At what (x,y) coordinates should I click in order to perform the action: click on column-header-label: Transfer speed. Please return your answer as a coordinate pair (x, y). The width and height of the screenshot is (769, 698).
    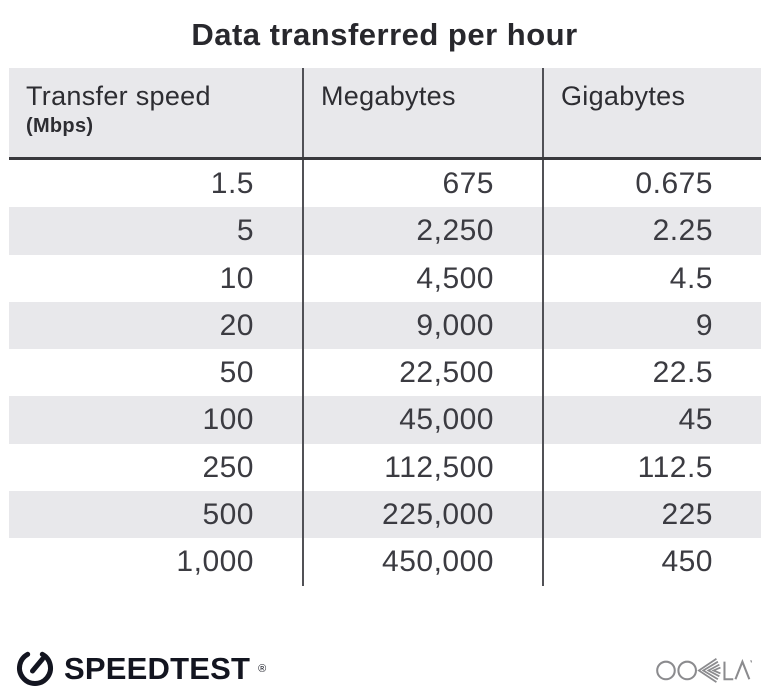
    Looking at the image, I should click on (118, 96).